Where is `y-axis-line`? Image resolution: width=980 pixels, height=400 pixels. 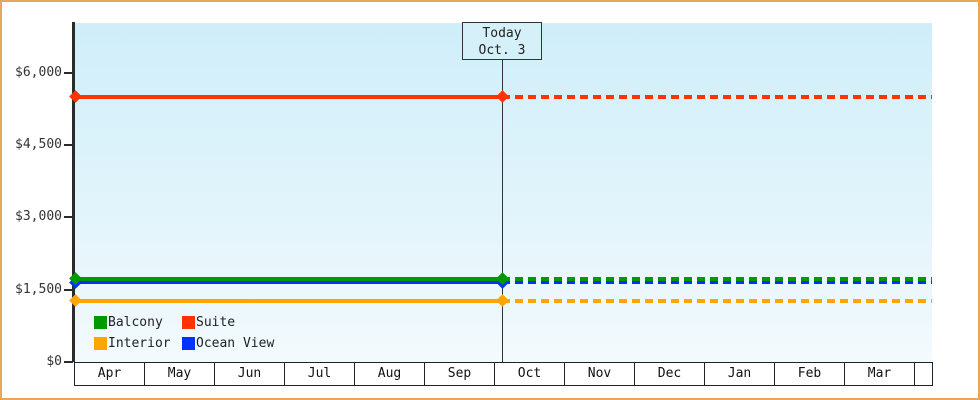
y-axis-line is located at coordinates (73, 192).